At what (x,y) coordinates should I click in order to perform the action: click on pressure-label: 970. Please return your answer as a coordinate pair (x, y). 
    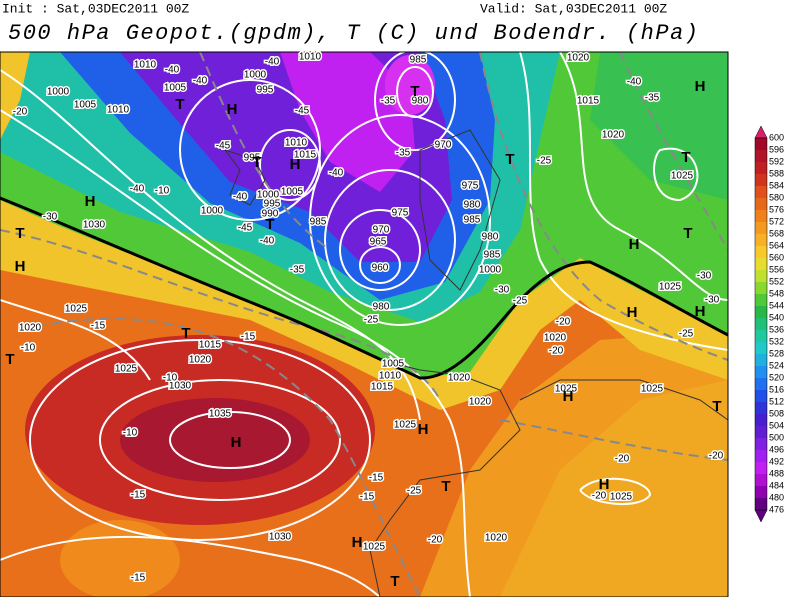
    Looking at the image, I should click on (443, 145).